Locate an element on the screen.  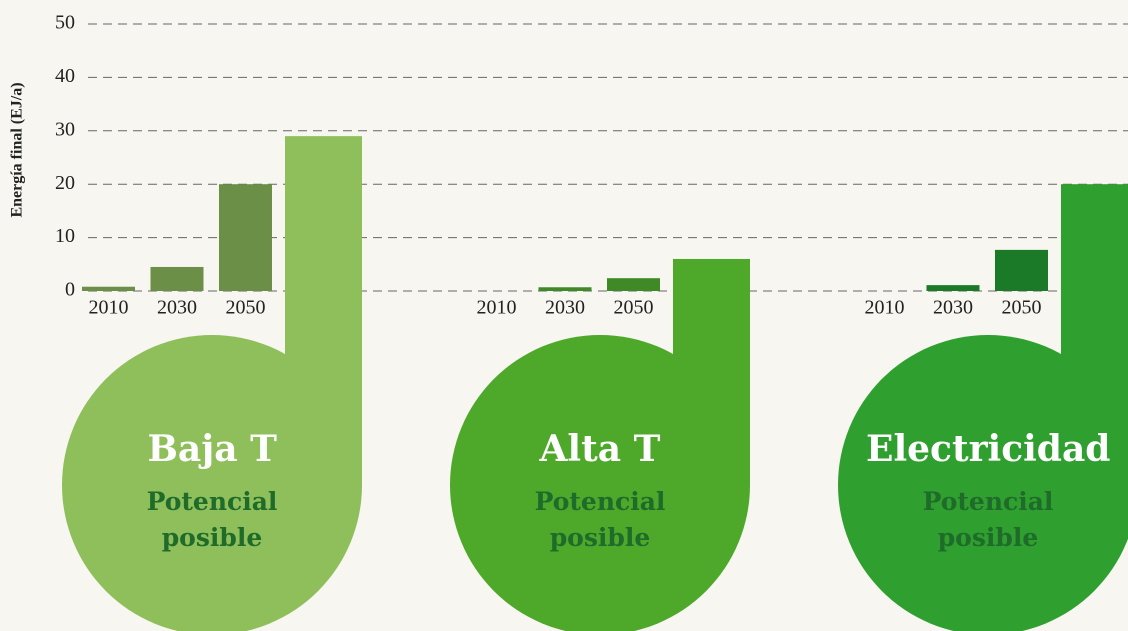
potential-bulb is located at coordinates (983, 483).